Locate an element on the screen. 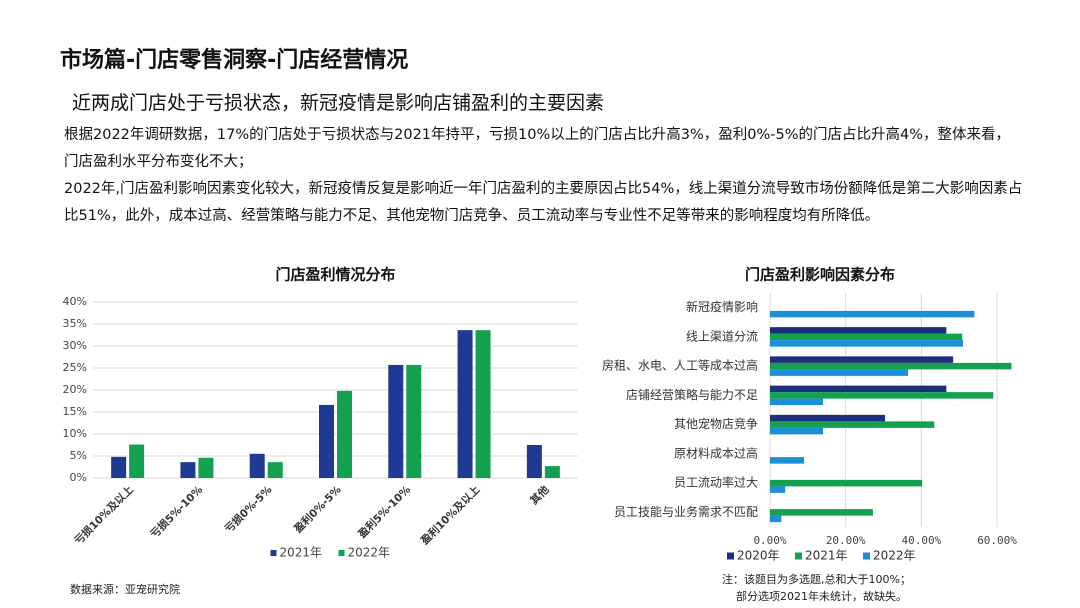  y-tick-label: 40% is located at coordinates (75, 301).